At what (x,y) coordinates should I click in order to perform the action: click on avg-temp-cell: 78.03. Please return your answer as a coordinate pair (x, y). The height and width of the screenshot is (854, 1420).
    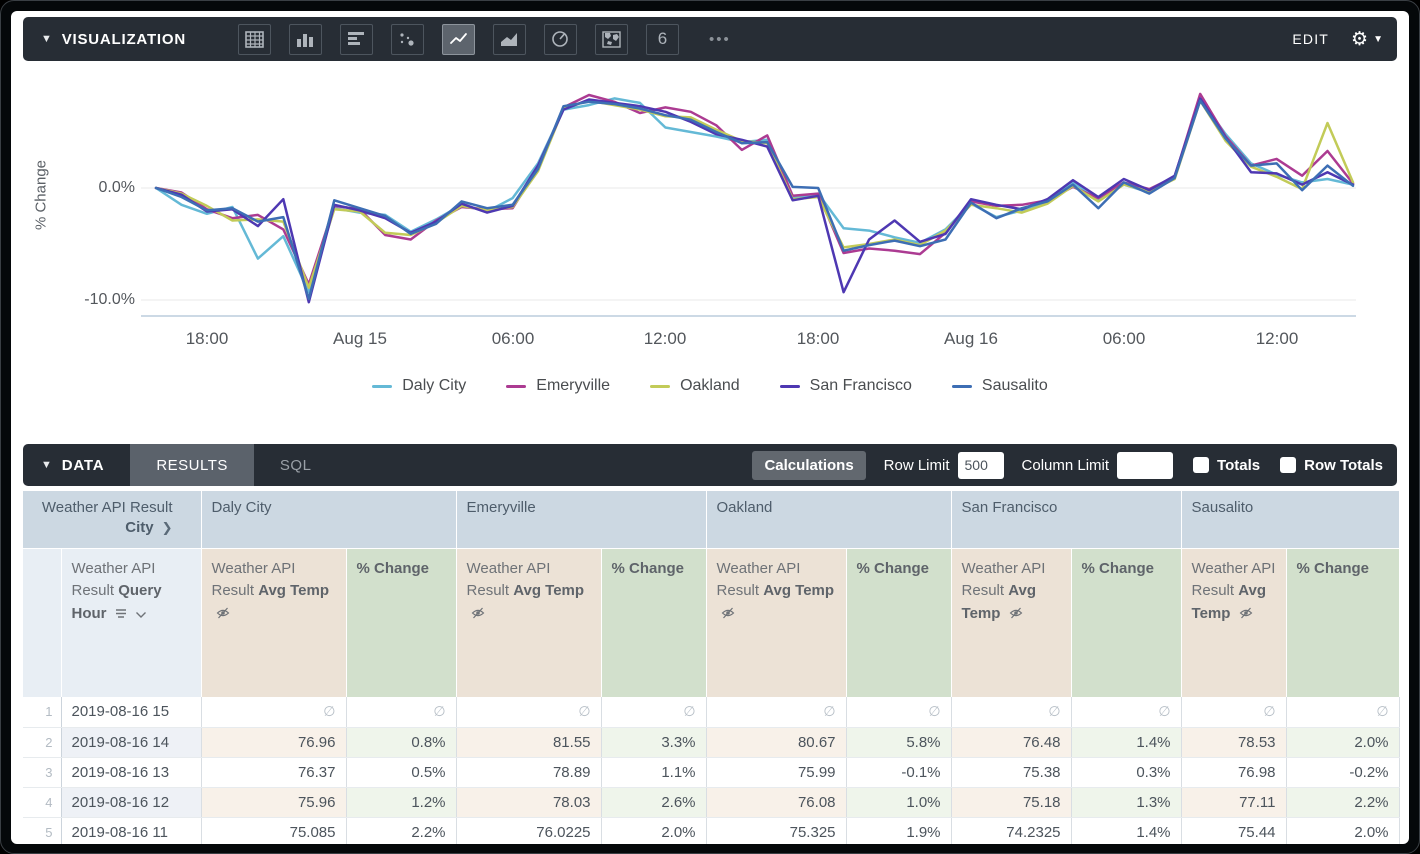
    Looking at the image, I should click on (529, 802).